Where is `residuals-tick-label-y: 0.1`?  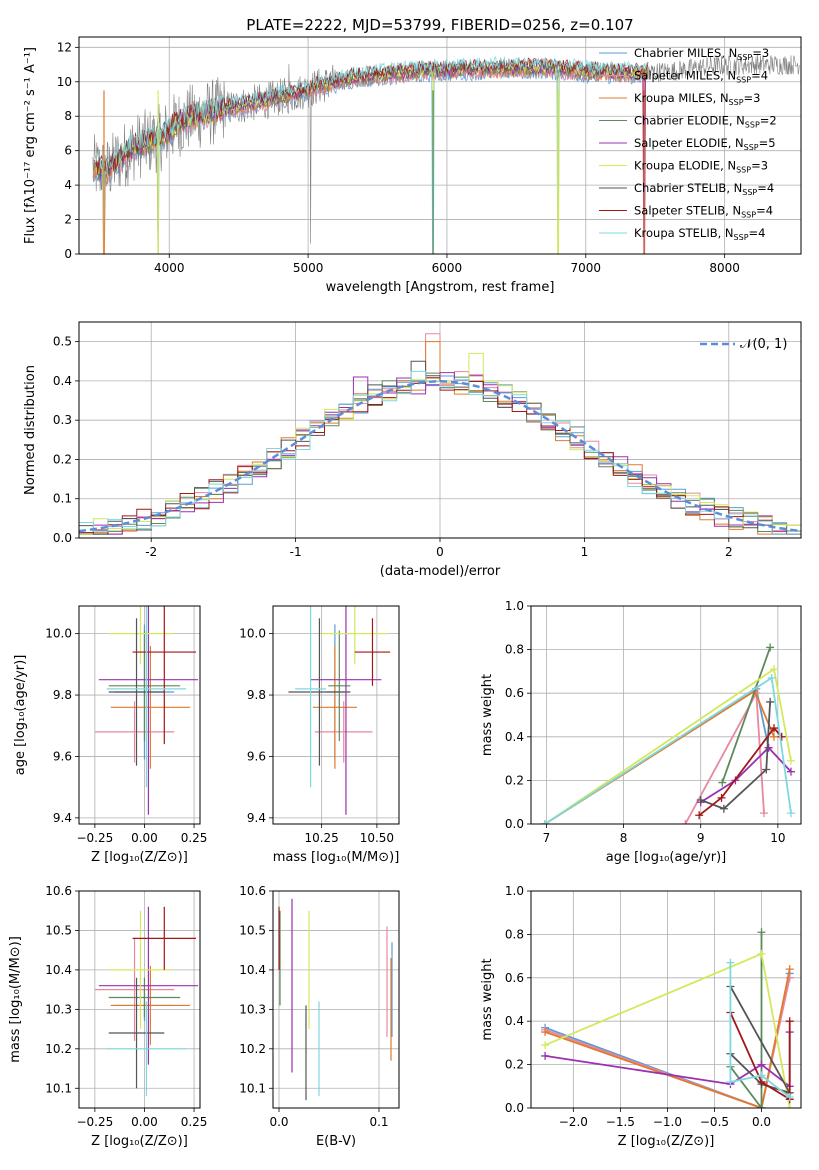 residuals-tick-label-y: 0.1 is located at coordinates (62, 499).